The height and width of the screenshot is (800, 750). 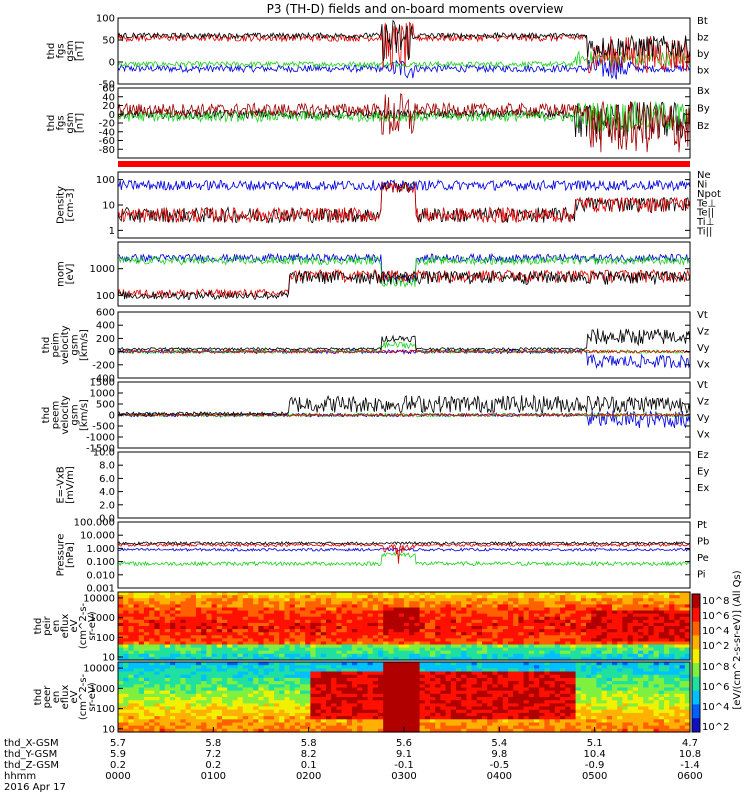 What do you see at coordinates (112, 352) in the screenshot?
I see `tick-label: 0` at bounding box center [112, 352].